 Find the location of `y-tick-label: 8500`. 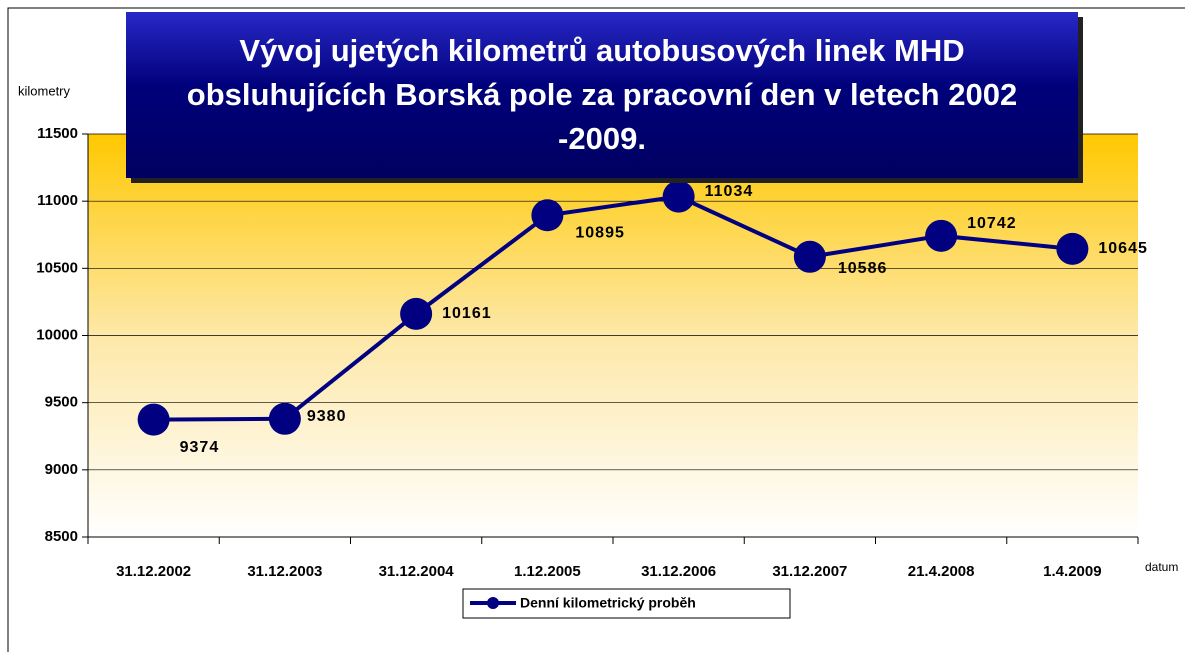

y-tick-label: 8500 is located at coordinates (61, 536).